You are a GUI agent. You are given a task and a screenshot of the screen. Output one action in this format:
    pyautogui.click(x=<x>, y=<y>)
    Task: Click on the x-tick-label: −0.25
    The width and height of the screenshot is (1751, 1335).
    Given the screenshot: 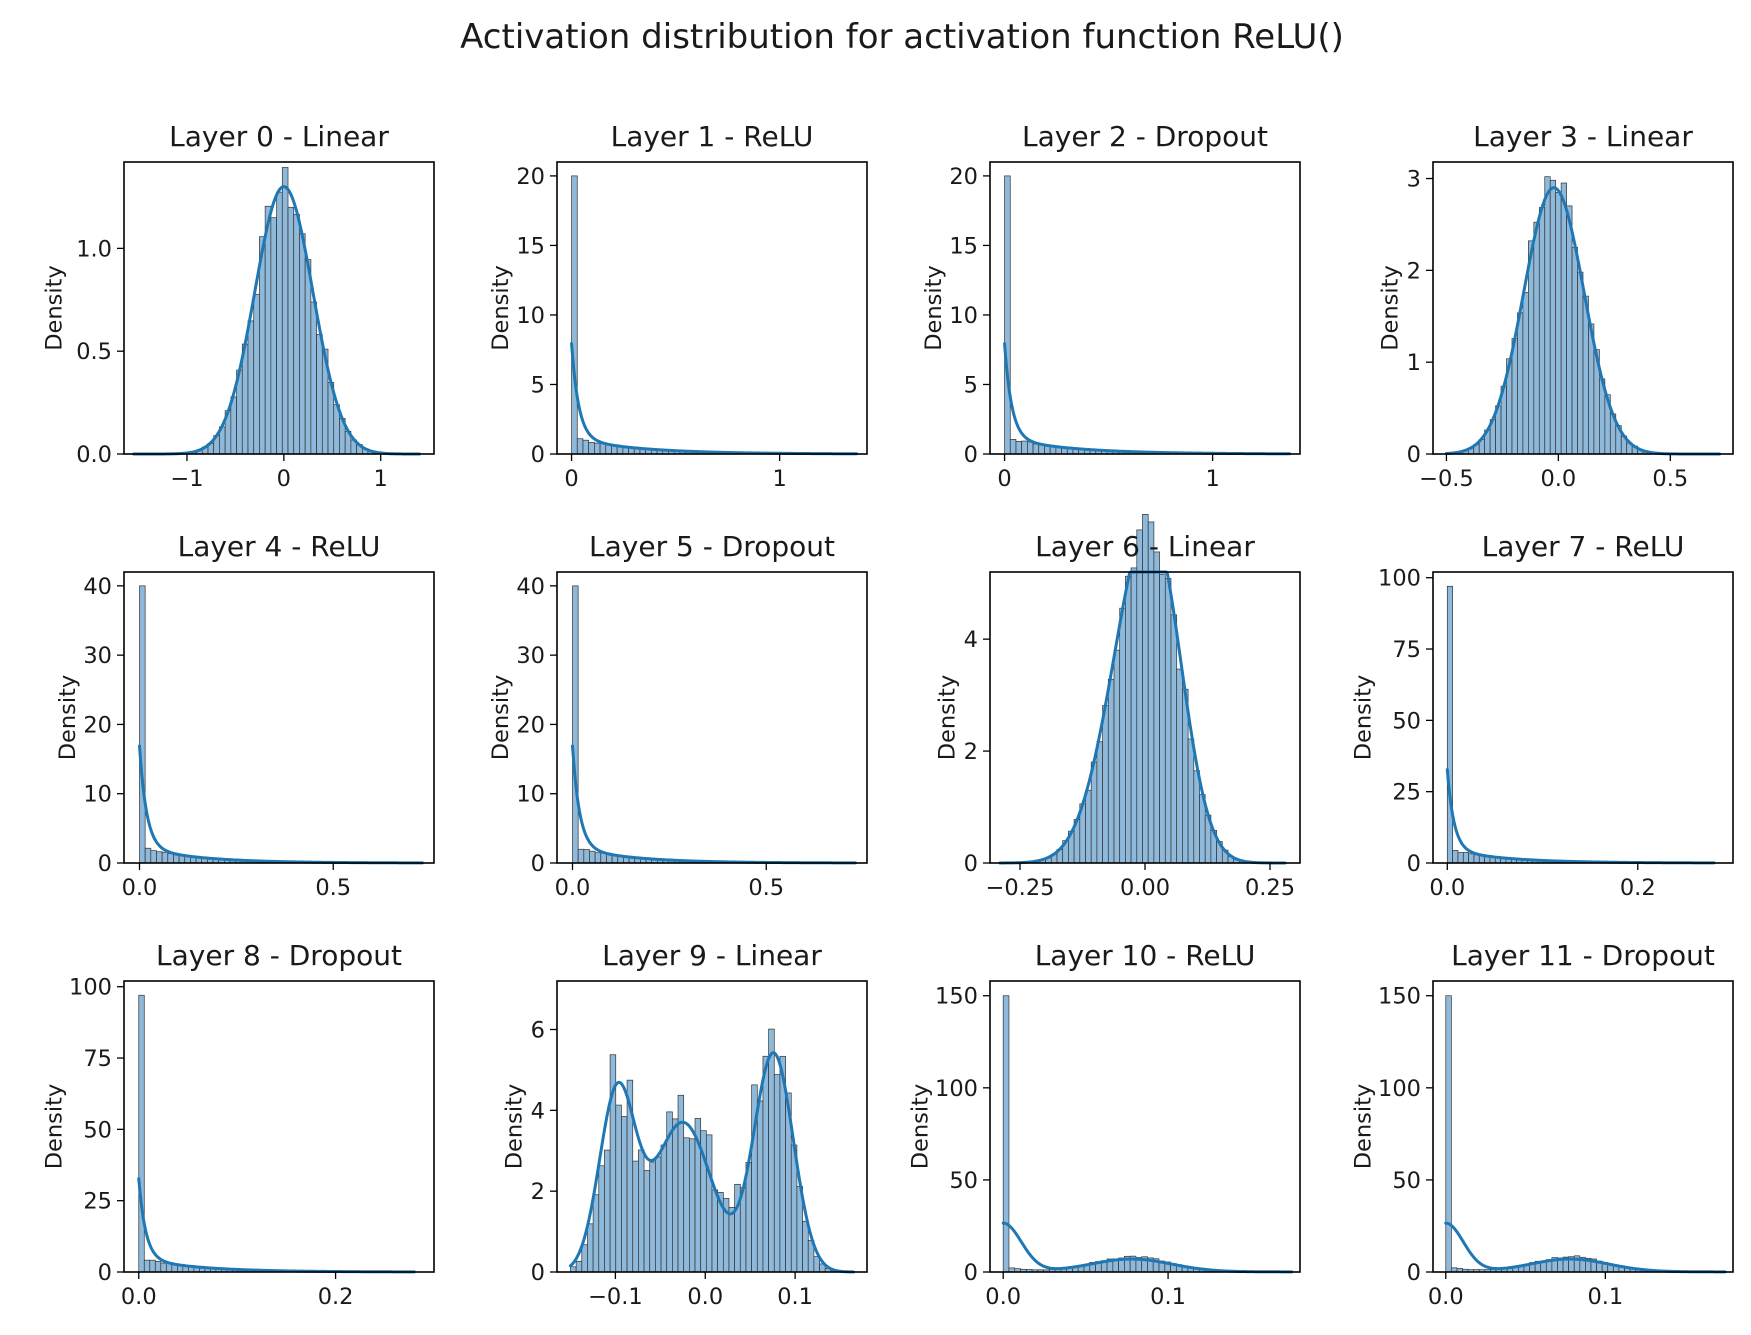 What is the action you would take?
    pyautogui.click(x=1020, y=888)
    